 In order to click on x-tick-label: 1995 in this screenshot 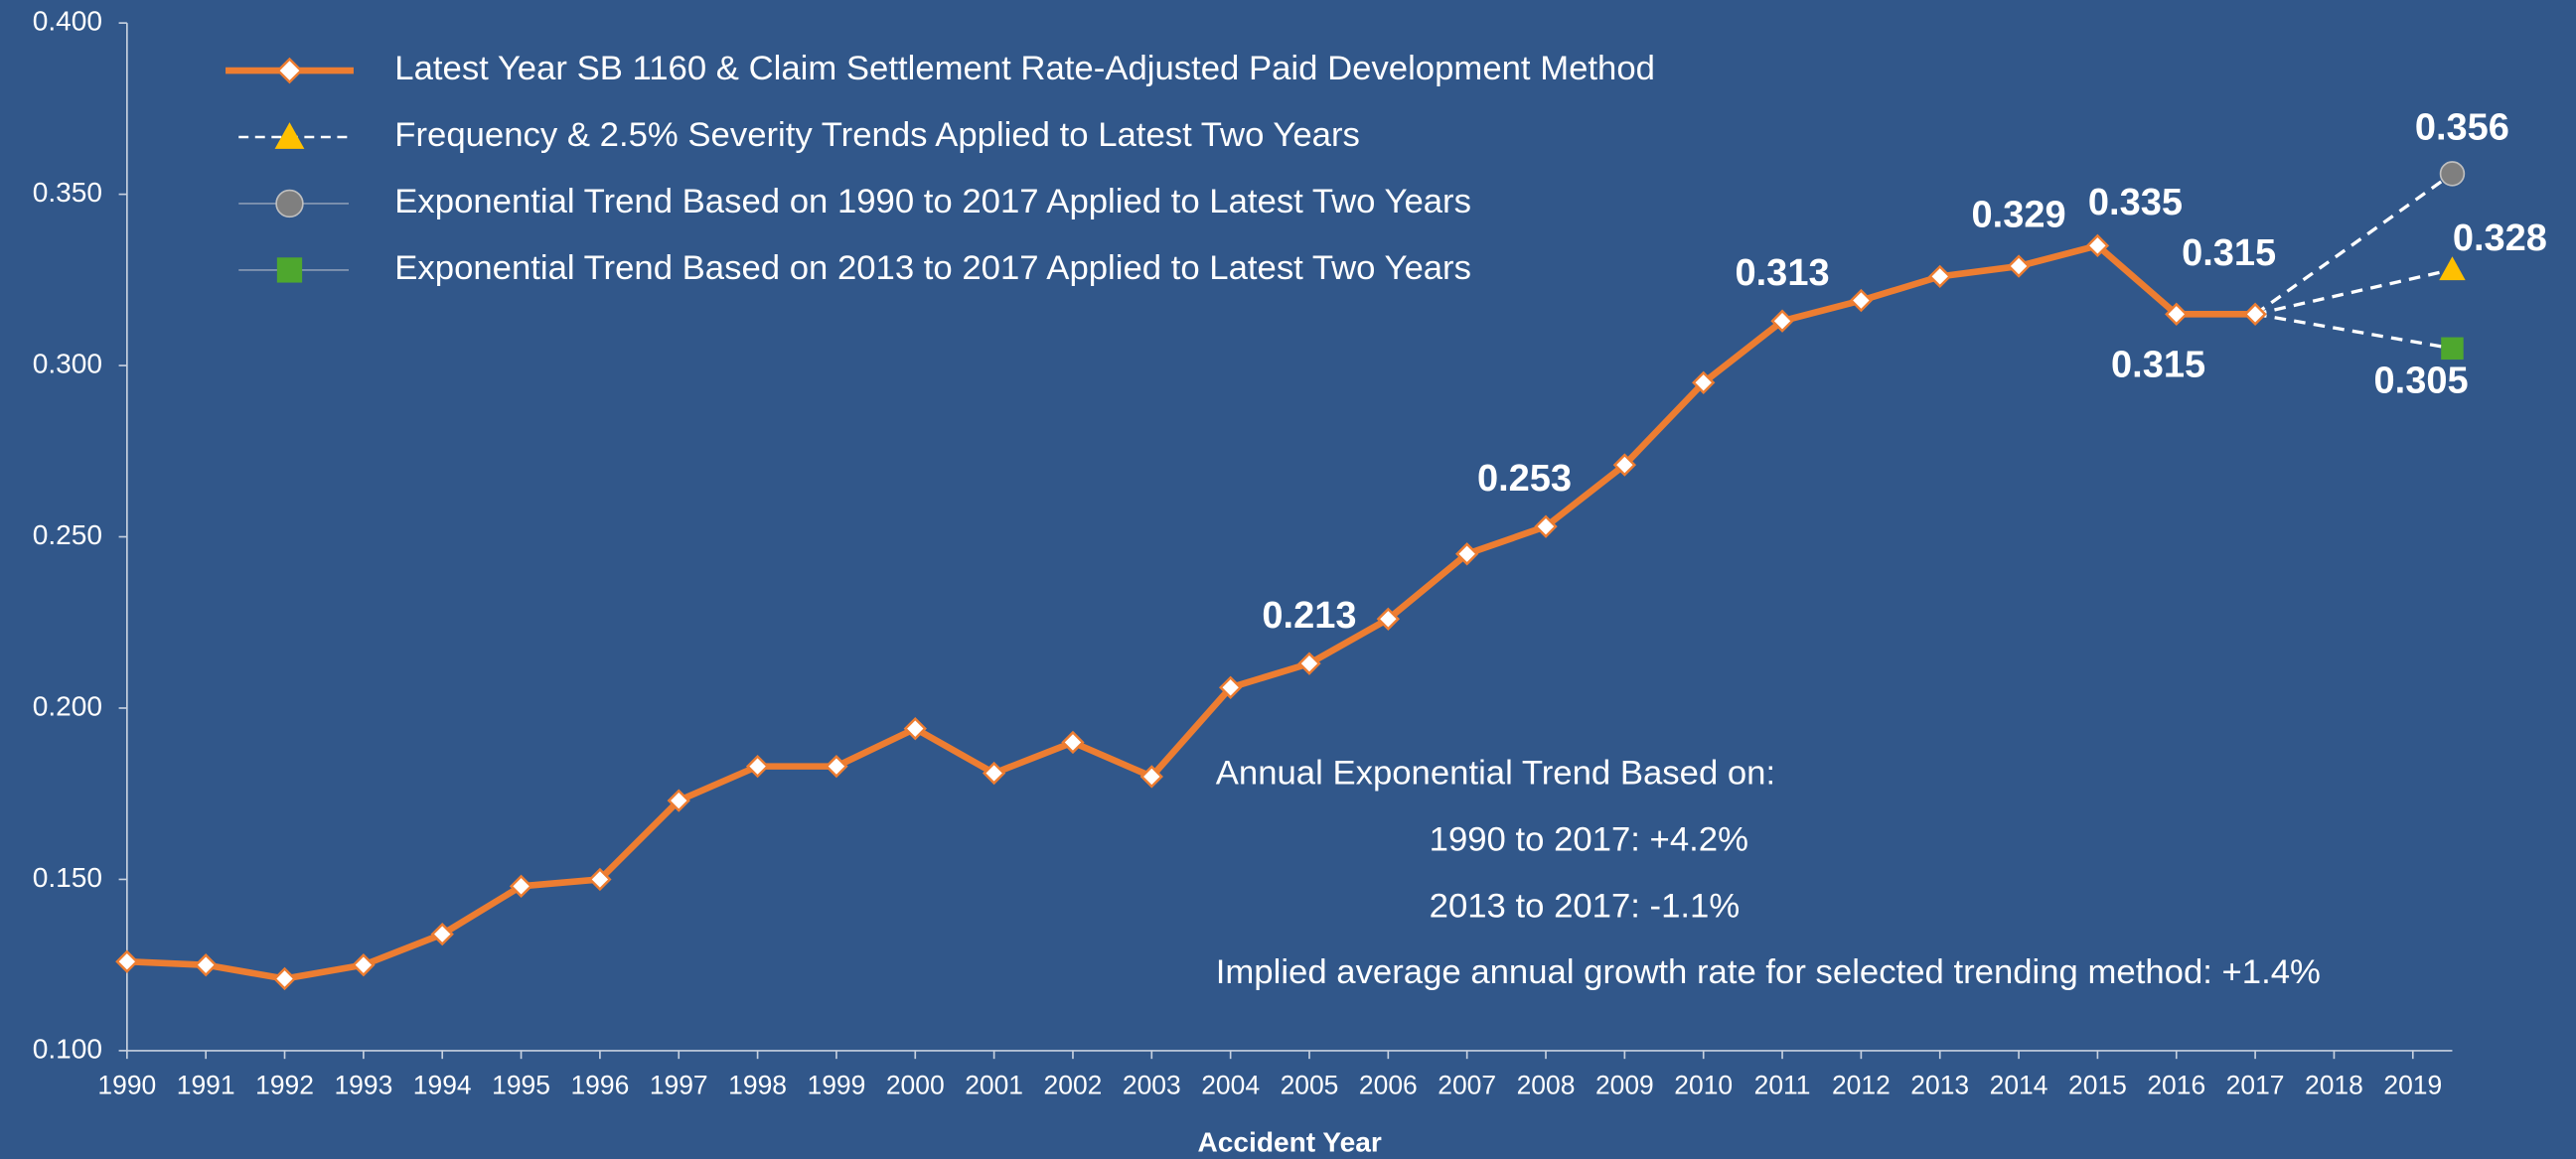, I will do `click(521, 1084)`.